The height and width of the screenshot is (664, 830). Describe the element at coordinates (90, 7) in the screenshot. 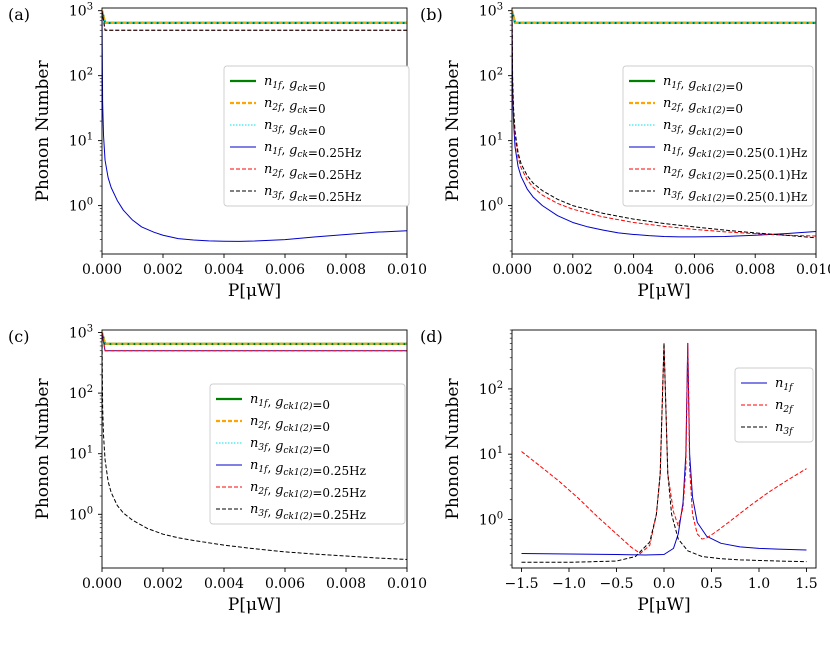

I see `y-tick-exponent: 3` at that location.